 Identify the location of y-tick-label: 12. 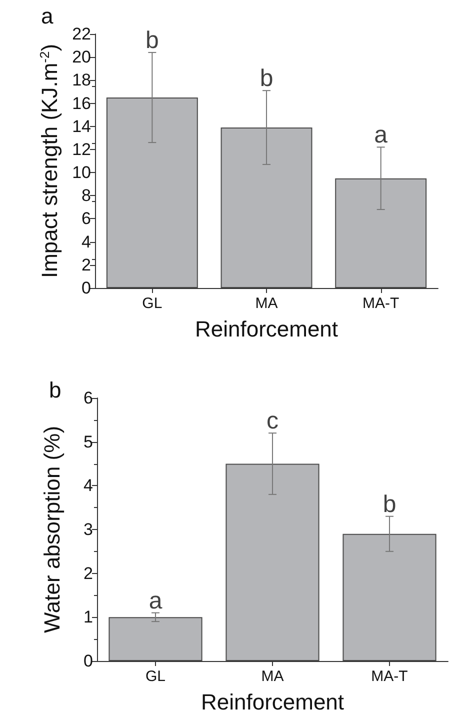
(81, 149).